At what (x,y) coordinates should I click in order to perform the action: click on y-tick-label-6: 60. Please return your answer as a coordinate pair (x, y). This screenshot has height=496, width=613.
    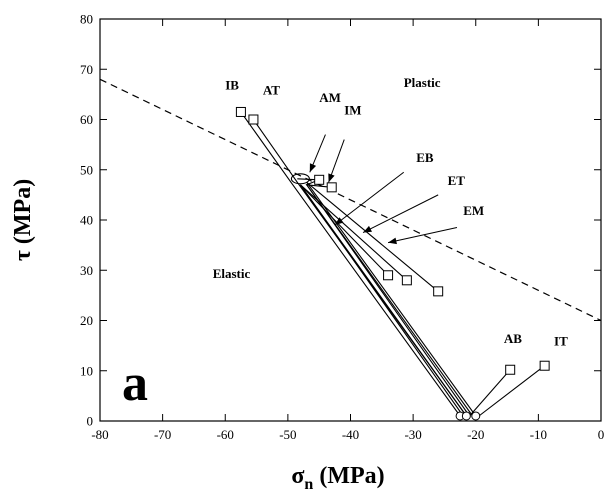
    Looking at the image, I should click on (86, 119).